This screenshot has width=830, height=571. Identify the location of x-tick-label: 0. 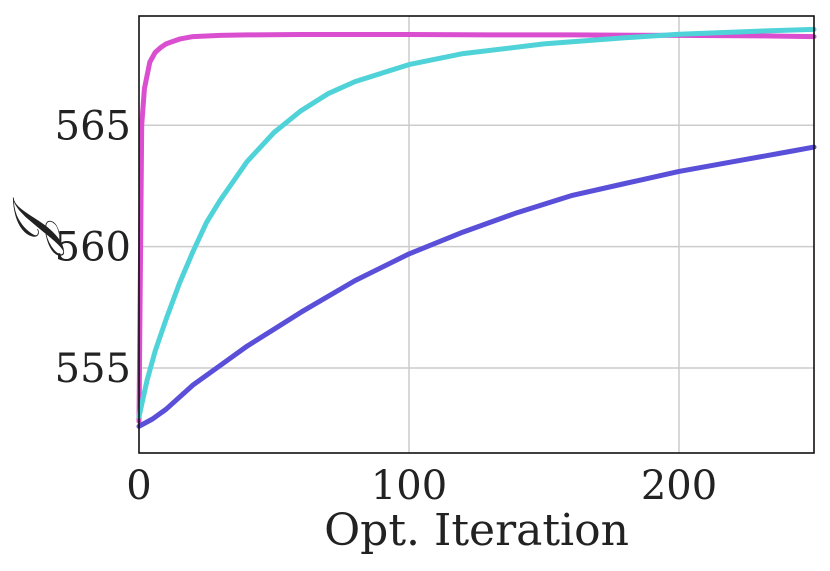
(138, 486).